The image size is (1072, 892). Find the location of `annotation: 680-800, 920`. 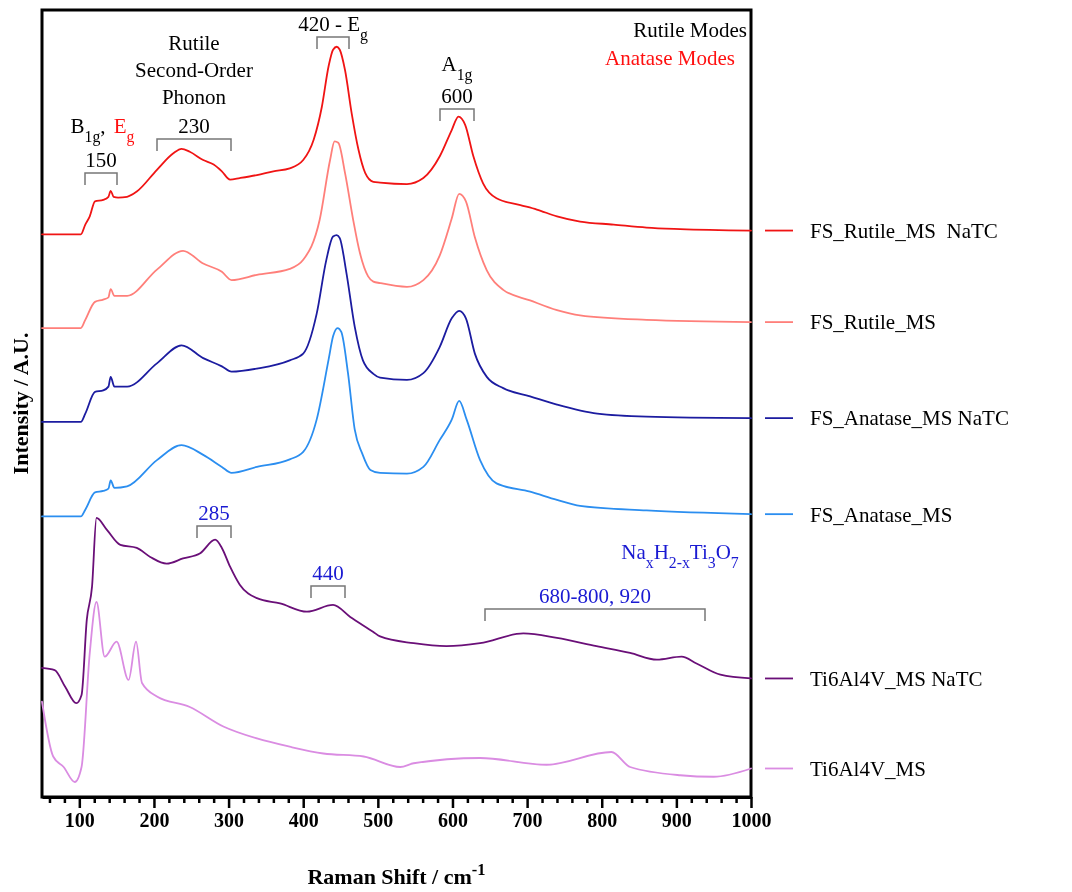

annotation: 680-800, 920 is located at coordinates (595, 596).